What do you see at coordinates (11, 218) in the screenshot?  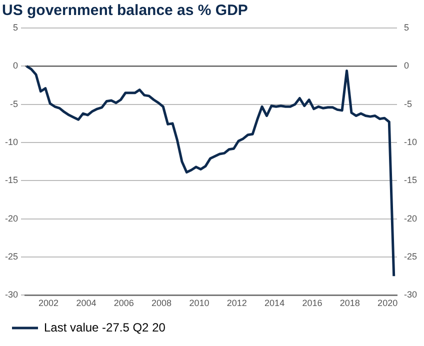 I see `y-tick-label: -20` at bounding box center [11, 218].